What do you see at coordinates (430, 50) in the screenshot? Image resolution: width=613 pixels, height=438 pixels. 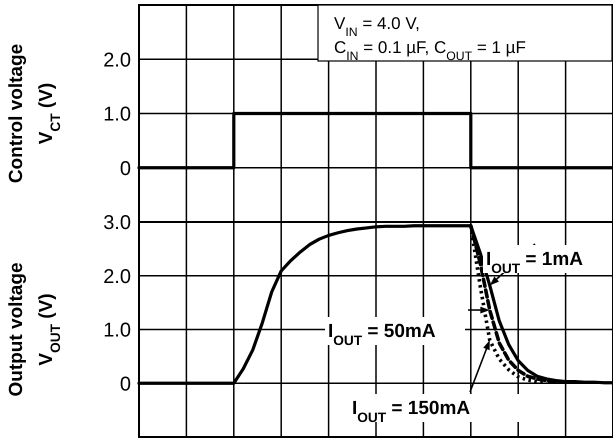 I see `annotation: C$_{IN}$ = 0.1 µF, C$_{OUT}$ = 1 µF` at bounding box center [430, 50].